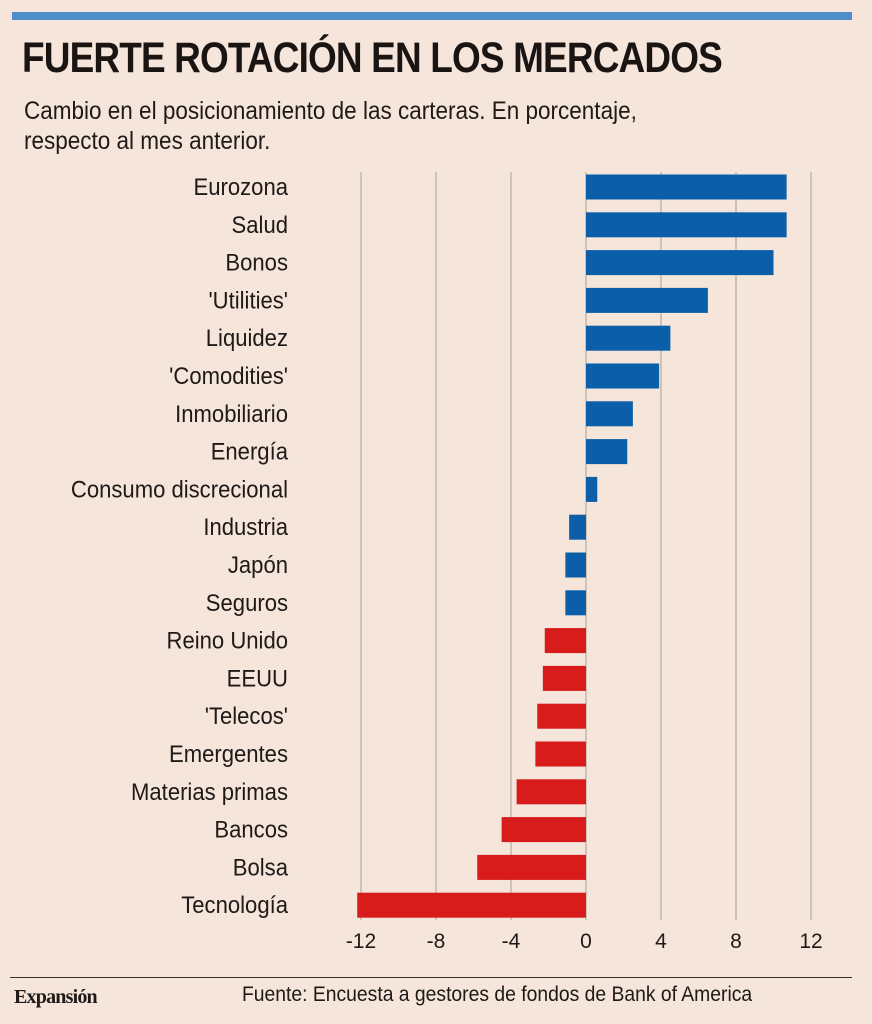  What do you see at coordinates (228, 753) in the screenshot?
I see `category-label: Emergentes` at bounding box center [228, 753].